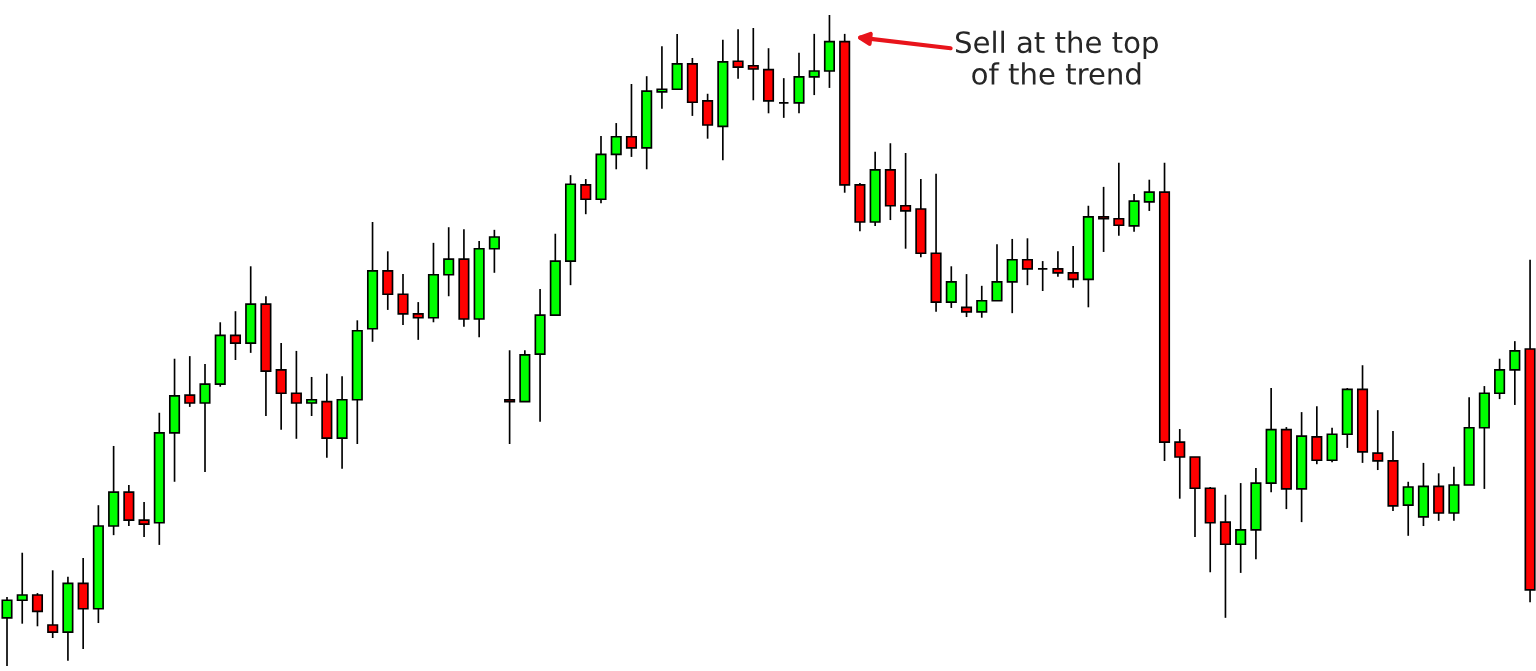 The width and height of the screenshot is (1536, 671). Describe the element at coordinates (1056, 57) in the screenshot. I see `annotation: Sell at the top of the trend` at that location.